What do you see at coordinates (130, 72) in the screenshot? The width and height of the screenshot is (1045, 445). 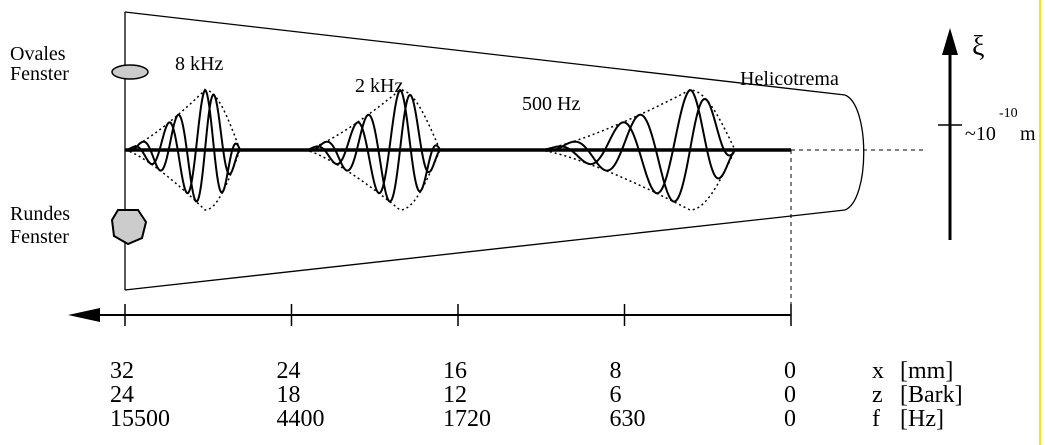 I see `oval-window` at bounding box center [130, 72].